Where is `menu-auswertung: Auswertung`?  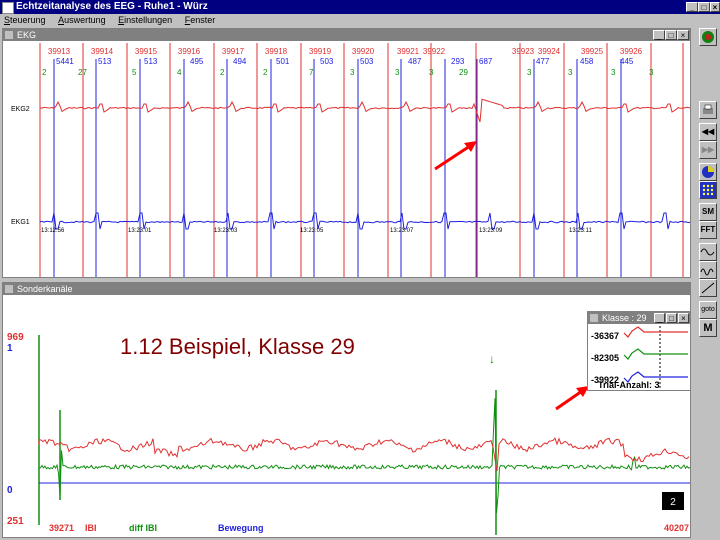
menu-auswertung: Auswertung is located at coordinates (82, 20).